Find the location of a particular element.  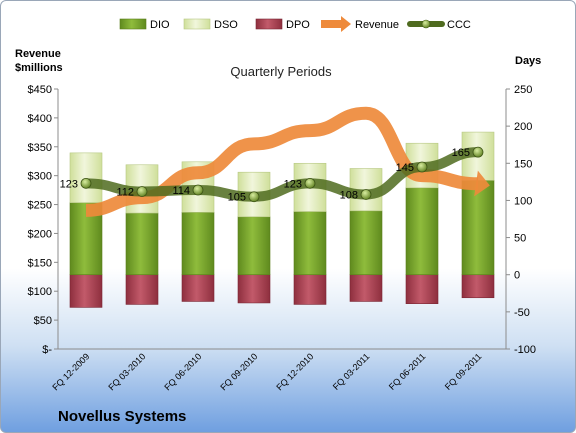

category-label: FQ 12-2009 is located at coordinates (70, 371).